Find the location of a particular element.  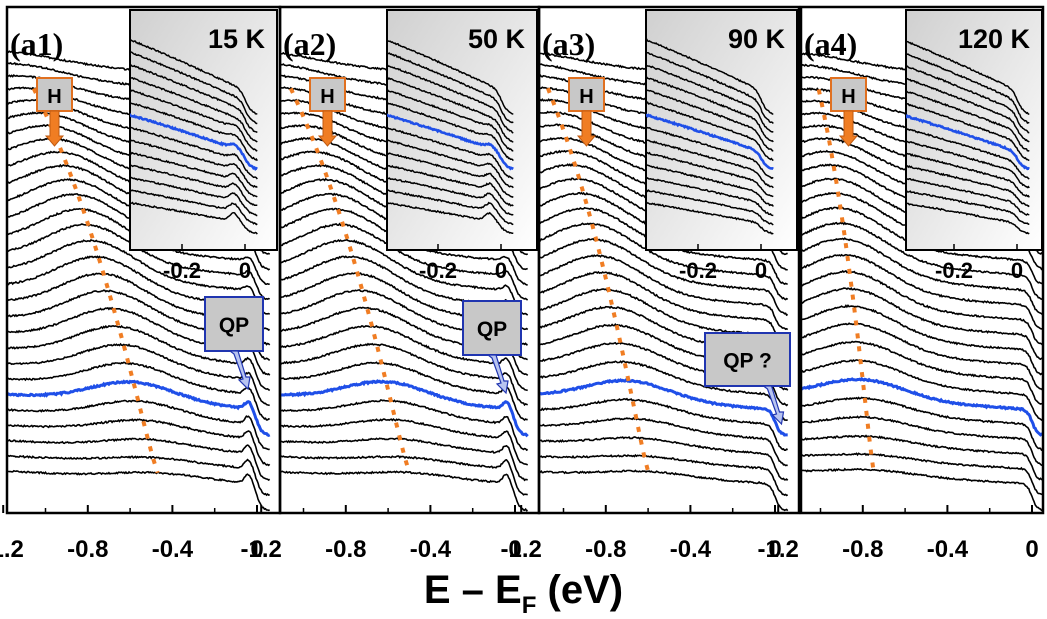

inset-2: -0.2 0 50 K is located at coordinates (462, 146).